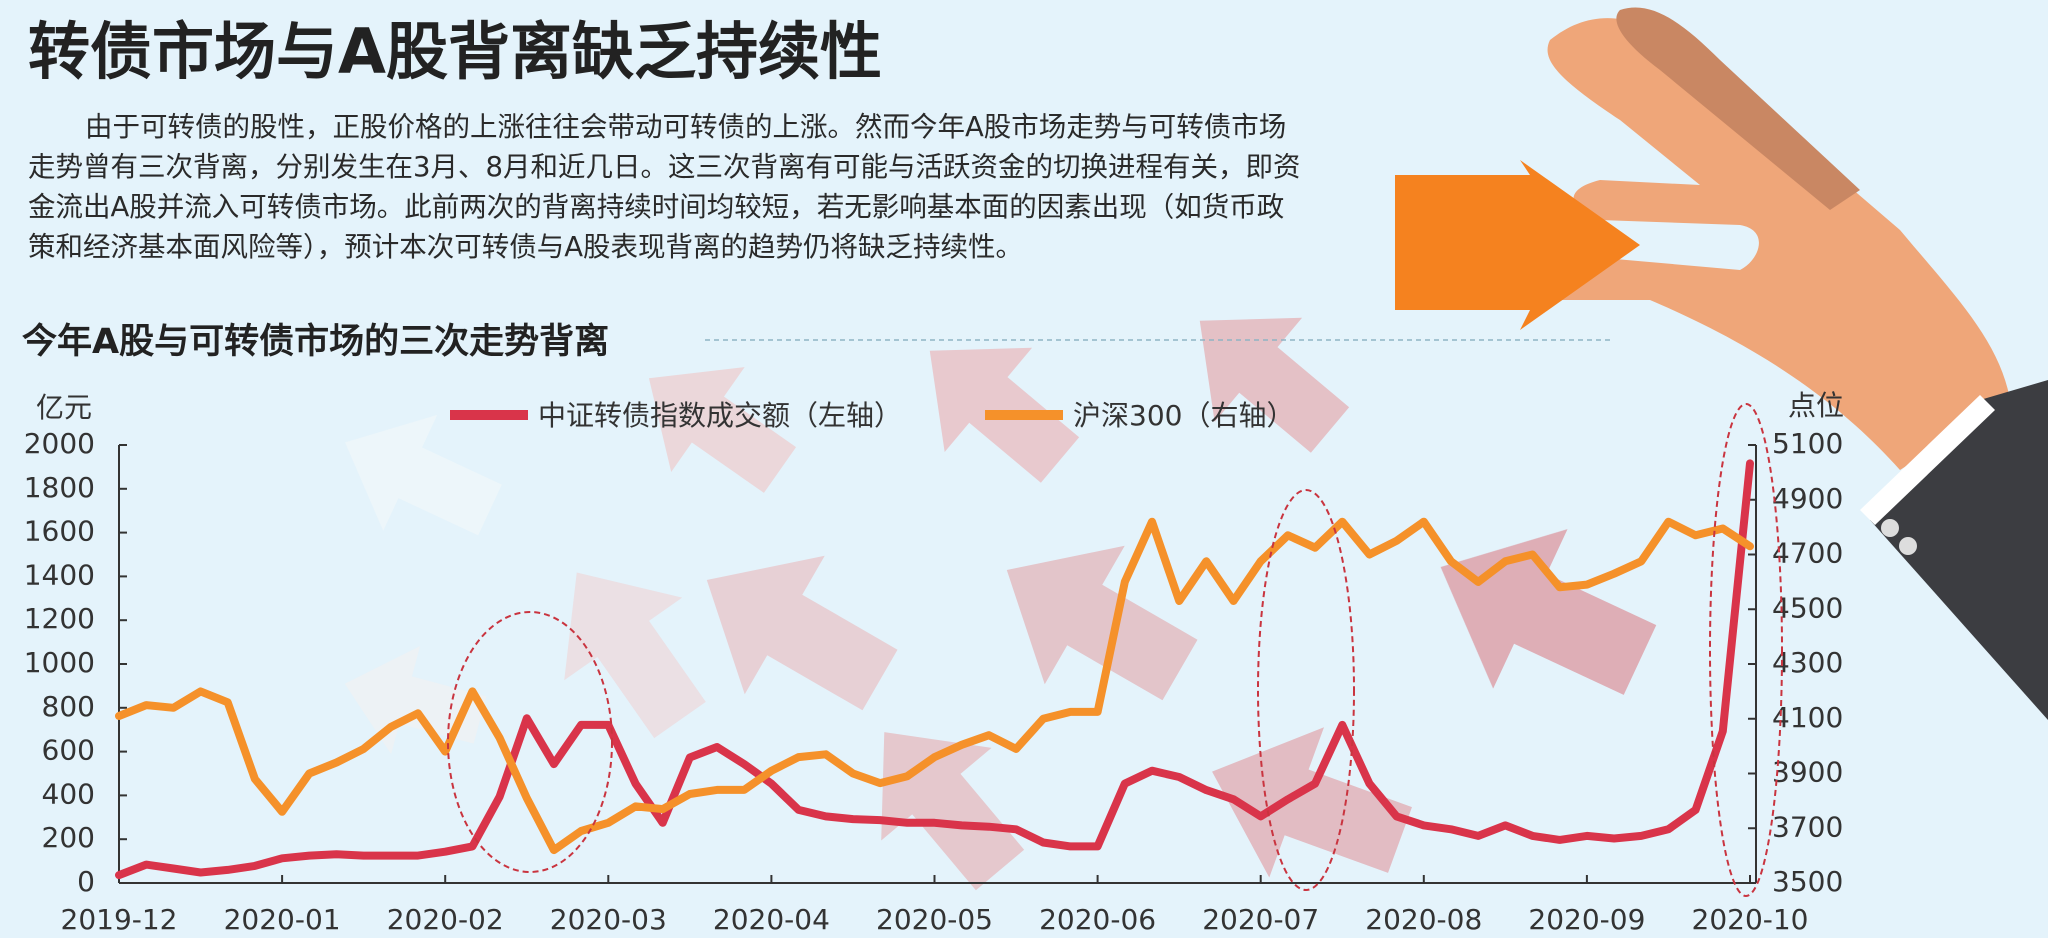 This screenshot has width=2048, height=938. Describe the element at coordinates (934, 919) in the screenshot. I see `x-tick-label: 2020-05` at that location.